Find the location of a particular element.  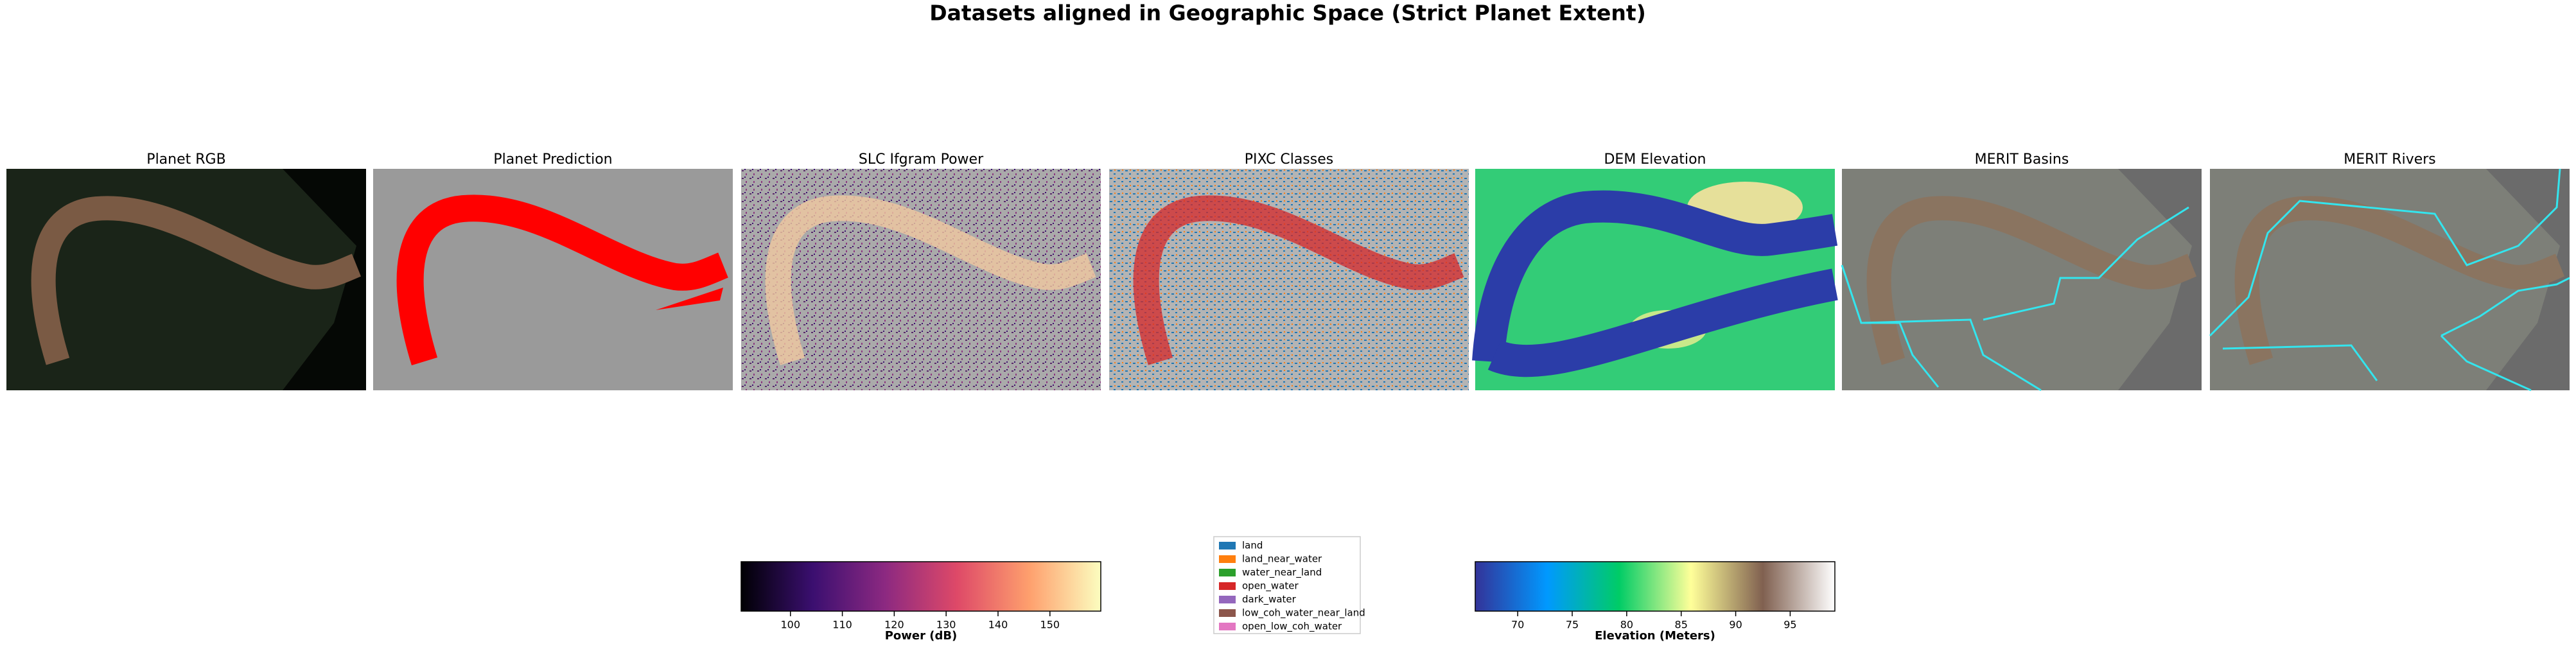

legend-label: land_near_water is located at coordinates (1282, 559).